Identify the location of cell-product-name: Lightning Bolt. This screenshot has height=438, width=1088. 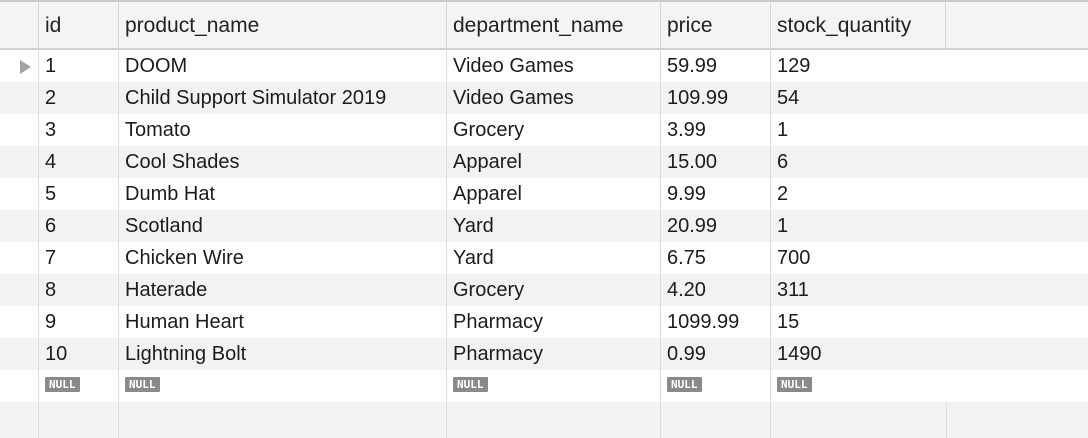
(282, 354).